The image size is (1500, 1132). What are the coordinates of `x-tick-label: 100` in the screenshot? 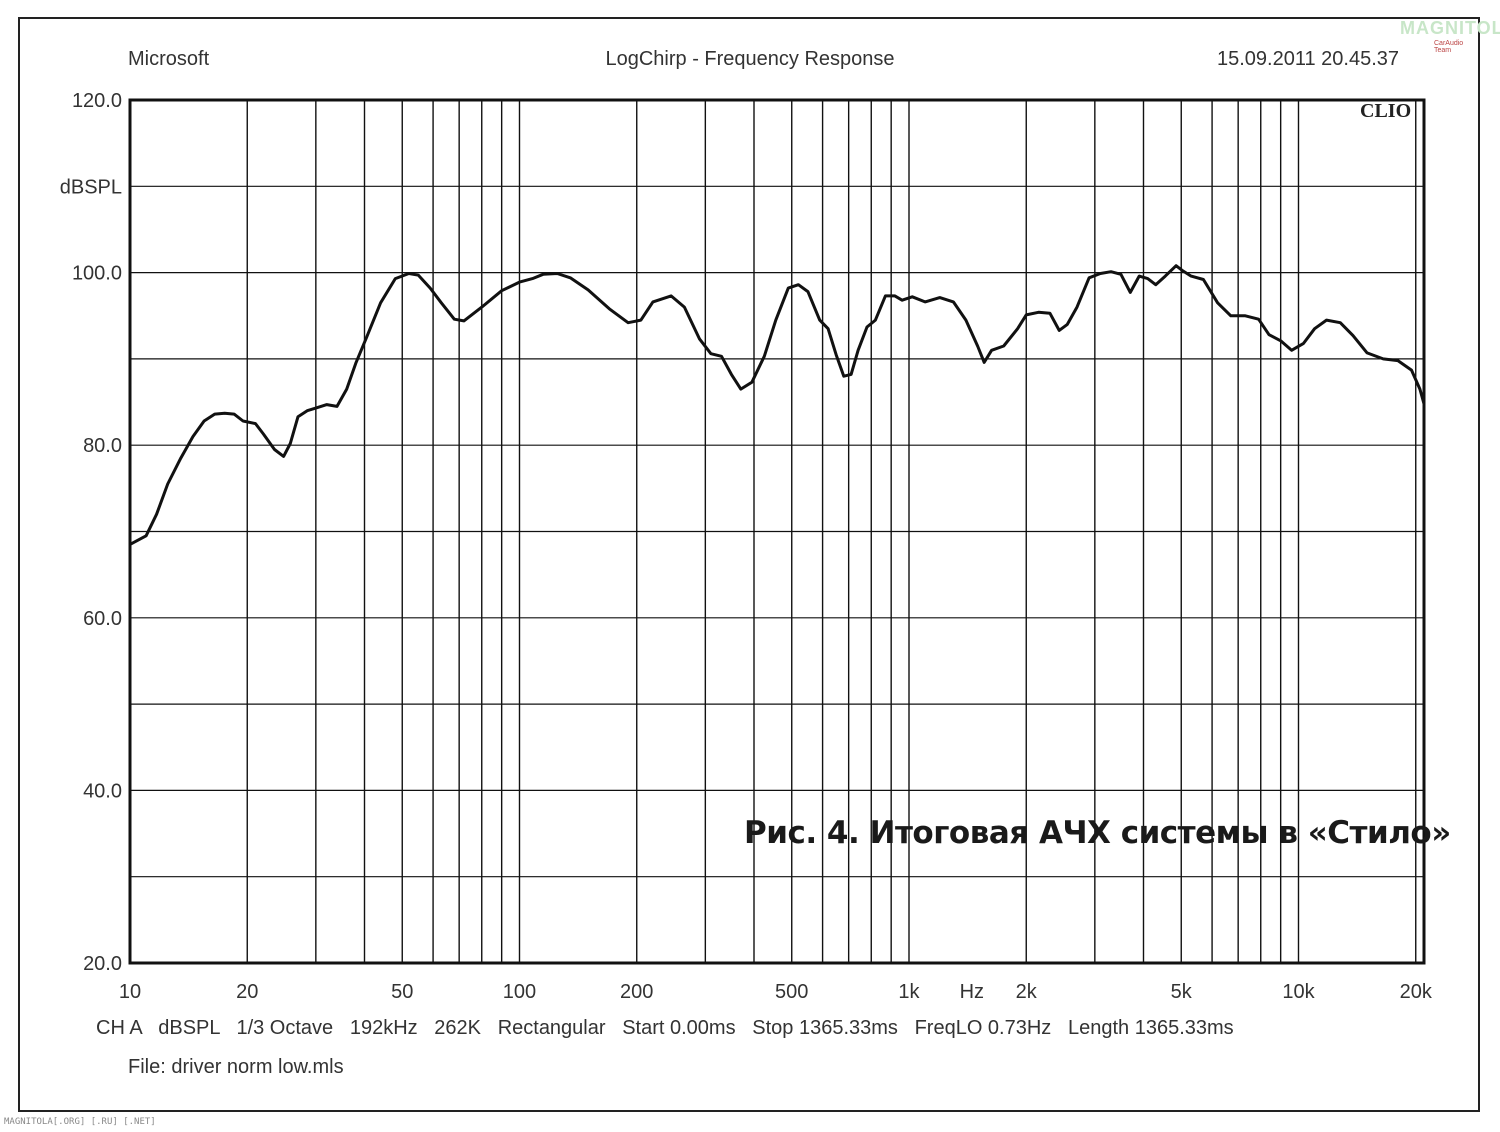 It's located at (519, 992).